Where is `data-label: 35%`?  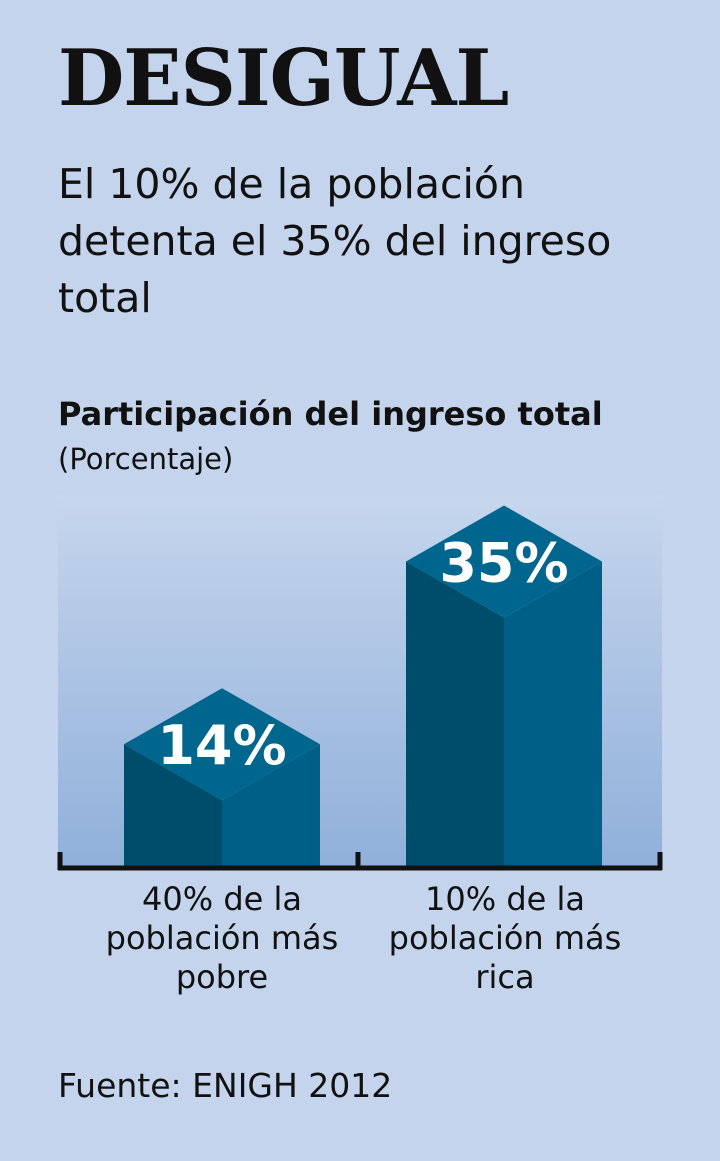
data-label: 35% is located at coordinates (503, 563).